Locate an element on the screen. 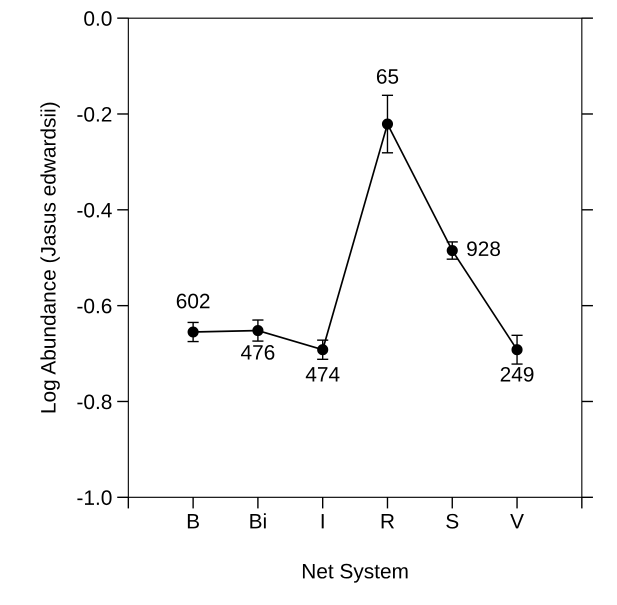 Image resolution: width=617 pixels, height=605 pixels. x-tick-label: I is located at coordinates (323, 521).